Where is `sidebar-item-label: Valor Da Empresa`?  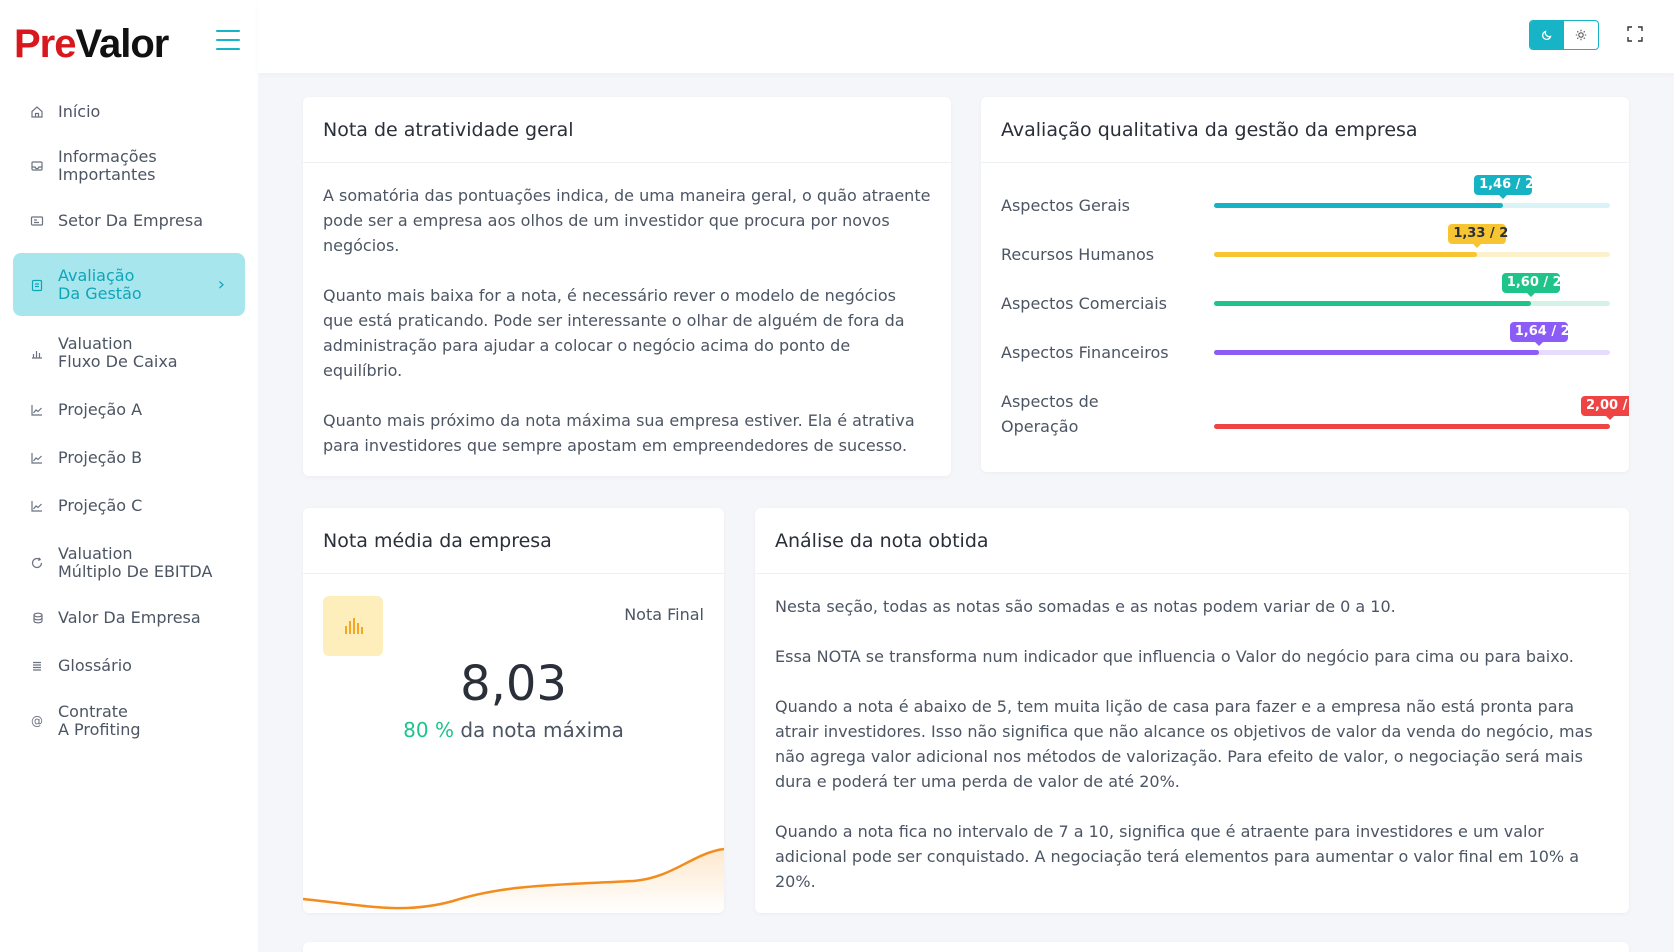 sidebar-item-label: Valor Da Empresa is located at coordinates (129, 617).